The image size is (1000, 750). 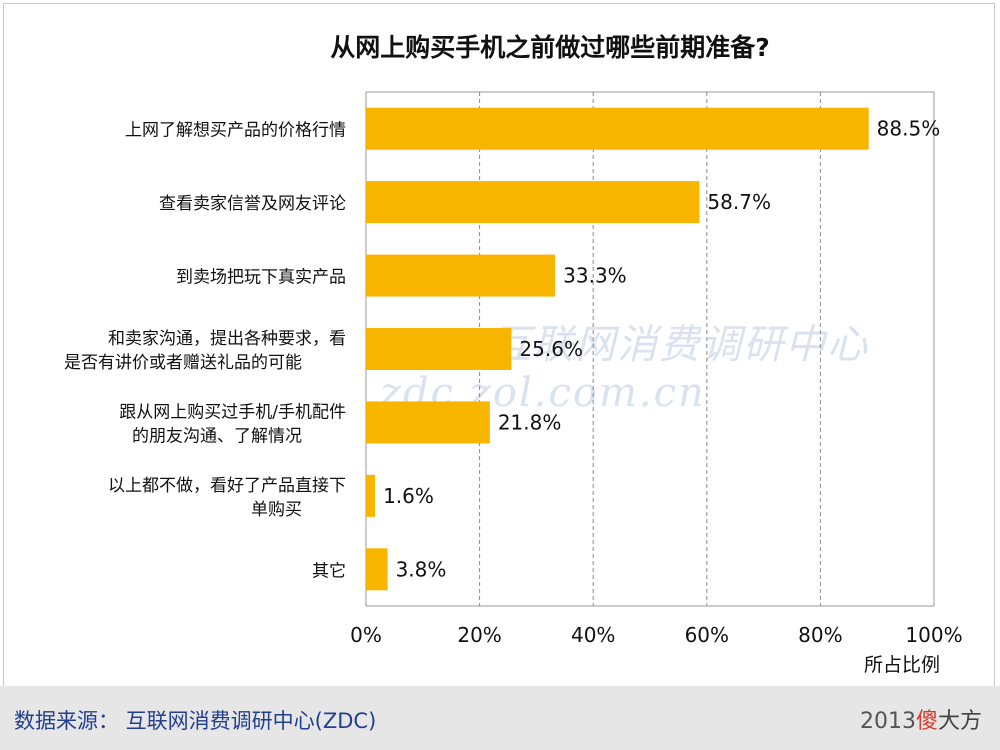 What do you see at coordinates (421, 569) in the screenshot?
I see `bar-value-label: 3.8%` at bounding box center [421, 569].